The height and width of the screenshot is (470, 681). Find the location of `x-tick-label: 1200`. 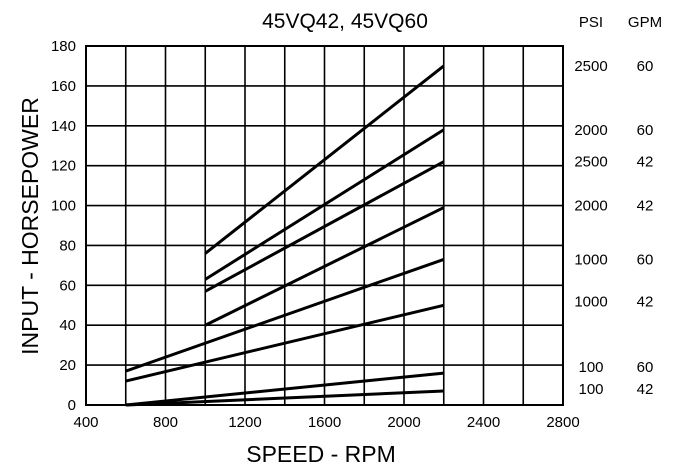

x-tick-label: 1200 is located at coordinates (244, 422).